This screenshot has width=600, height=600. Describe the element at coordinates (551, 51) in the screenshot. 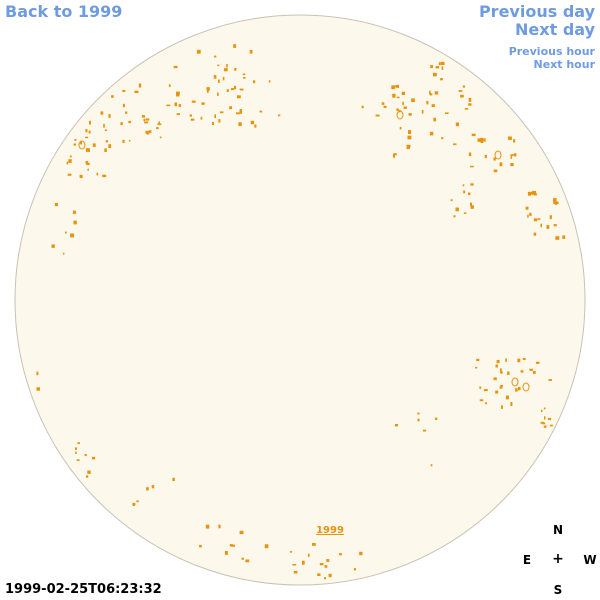

I see `previous-hour-link: Previous hour` at that location.